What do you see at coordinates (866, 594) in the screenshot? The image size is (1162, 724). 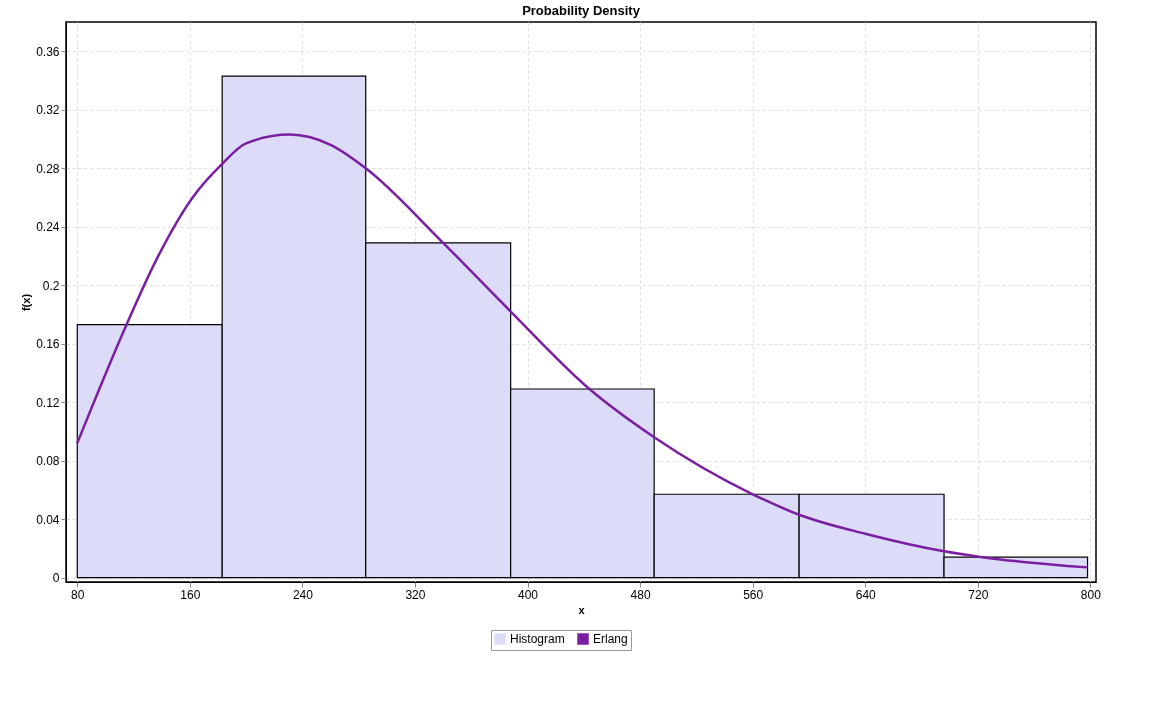 I see `x-tick-label: 640` at bounding box center [866, 594].